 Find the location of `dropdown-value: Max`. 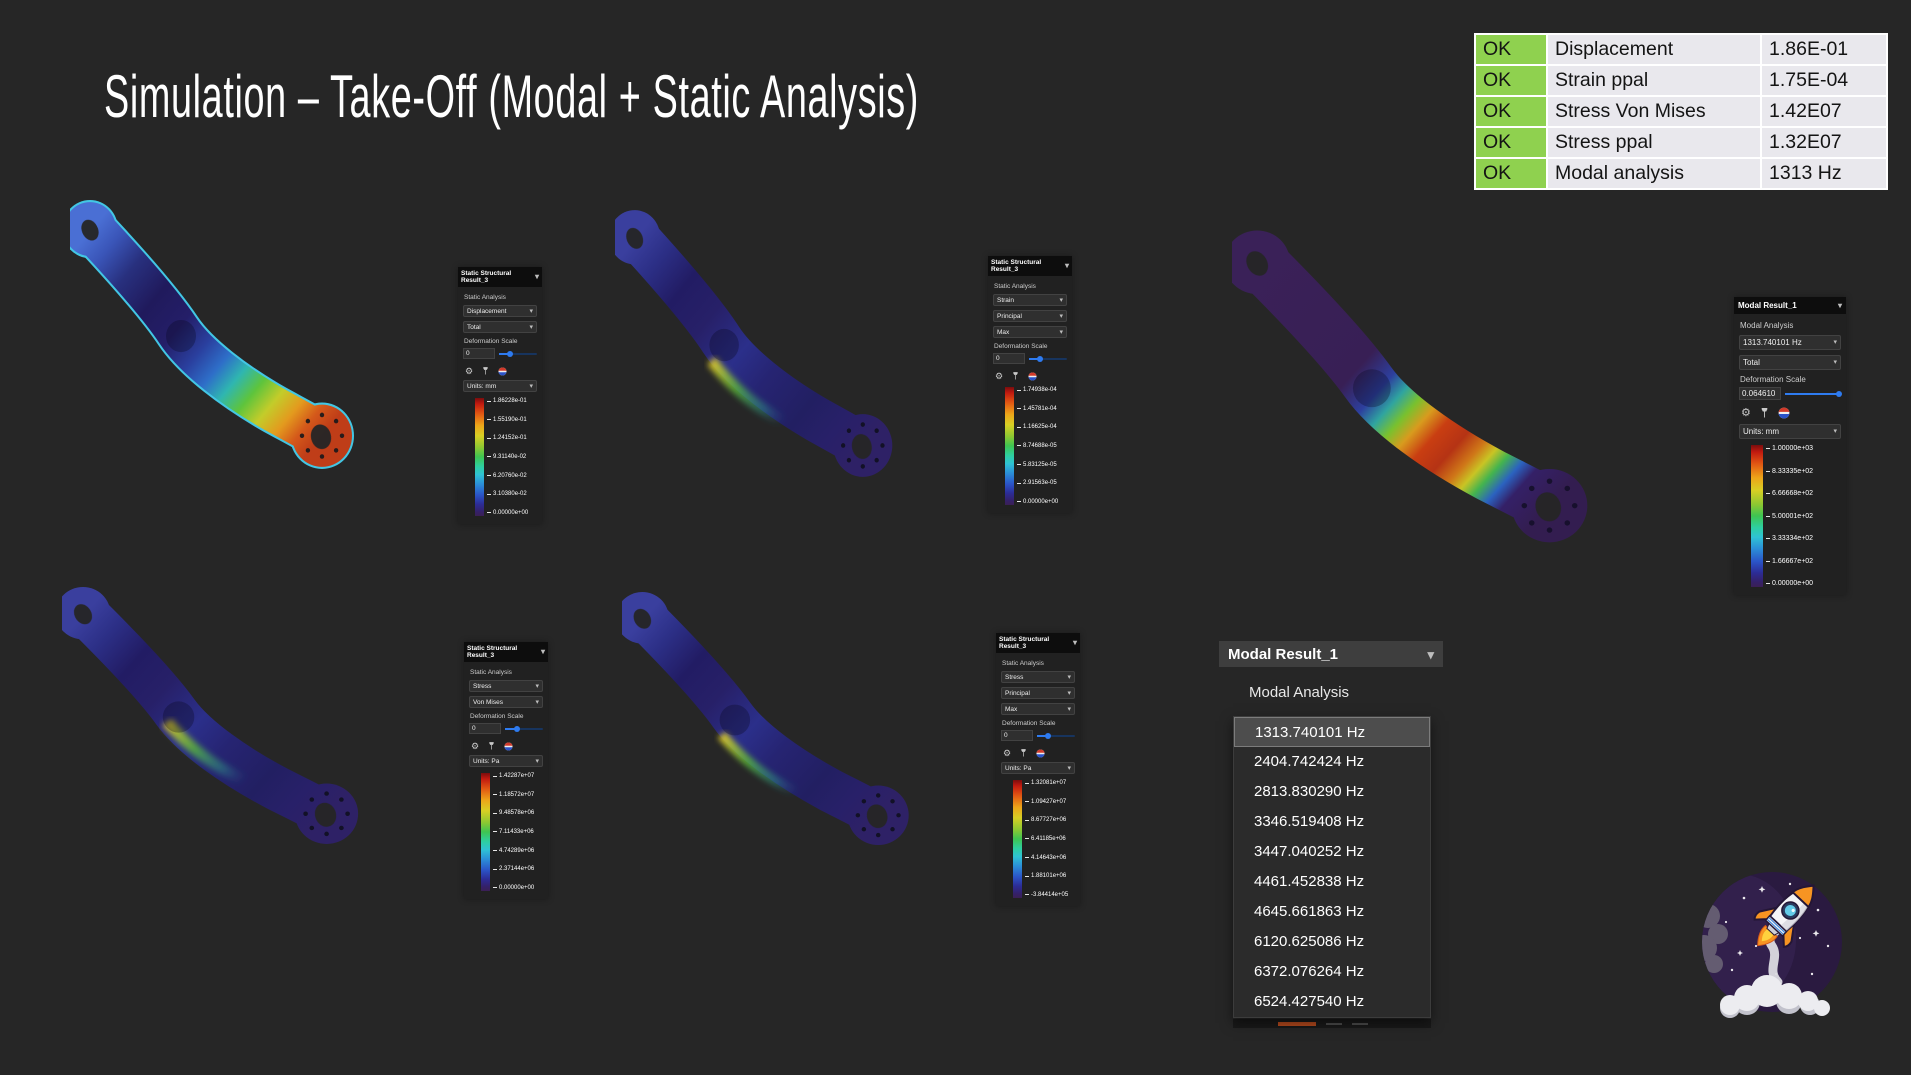

dropdown-value: Max is located at coordinates (1003, 332).